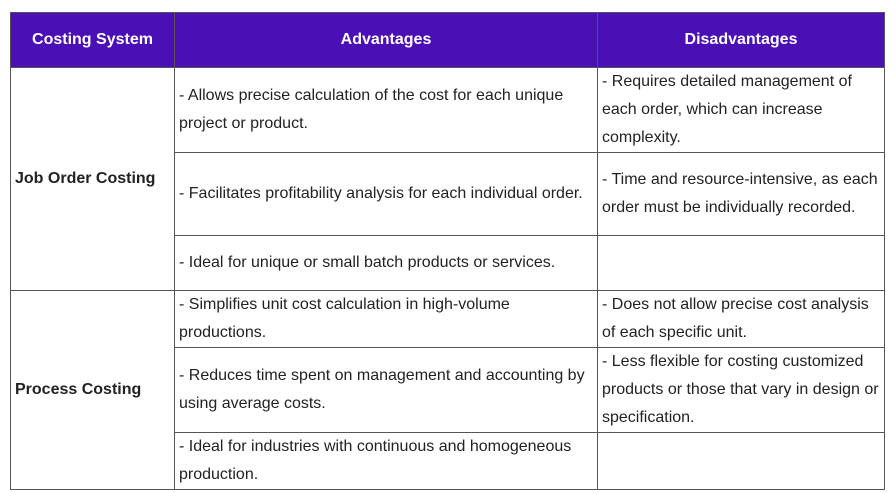 This screenshot has width=895, height=493. What do you see at coordinates (92, 390) in the screenshot?
I see `system-process-costing: Process Costing` at bounding box center [92, 390].